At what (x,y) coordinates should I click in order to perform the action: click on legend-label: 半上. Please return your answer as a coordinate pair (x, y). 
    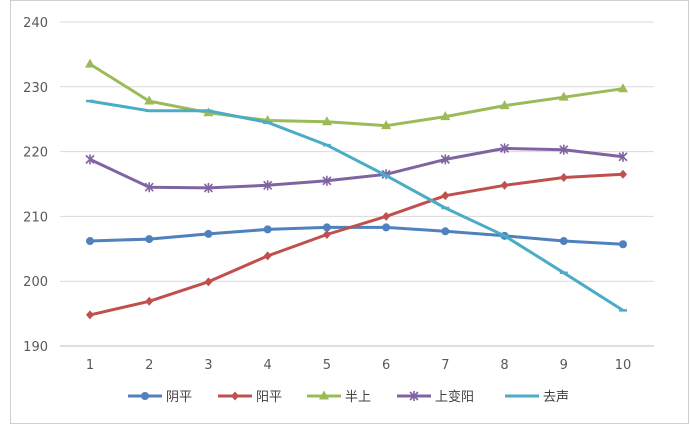
    Looking at the image, I should click on (358, 397).